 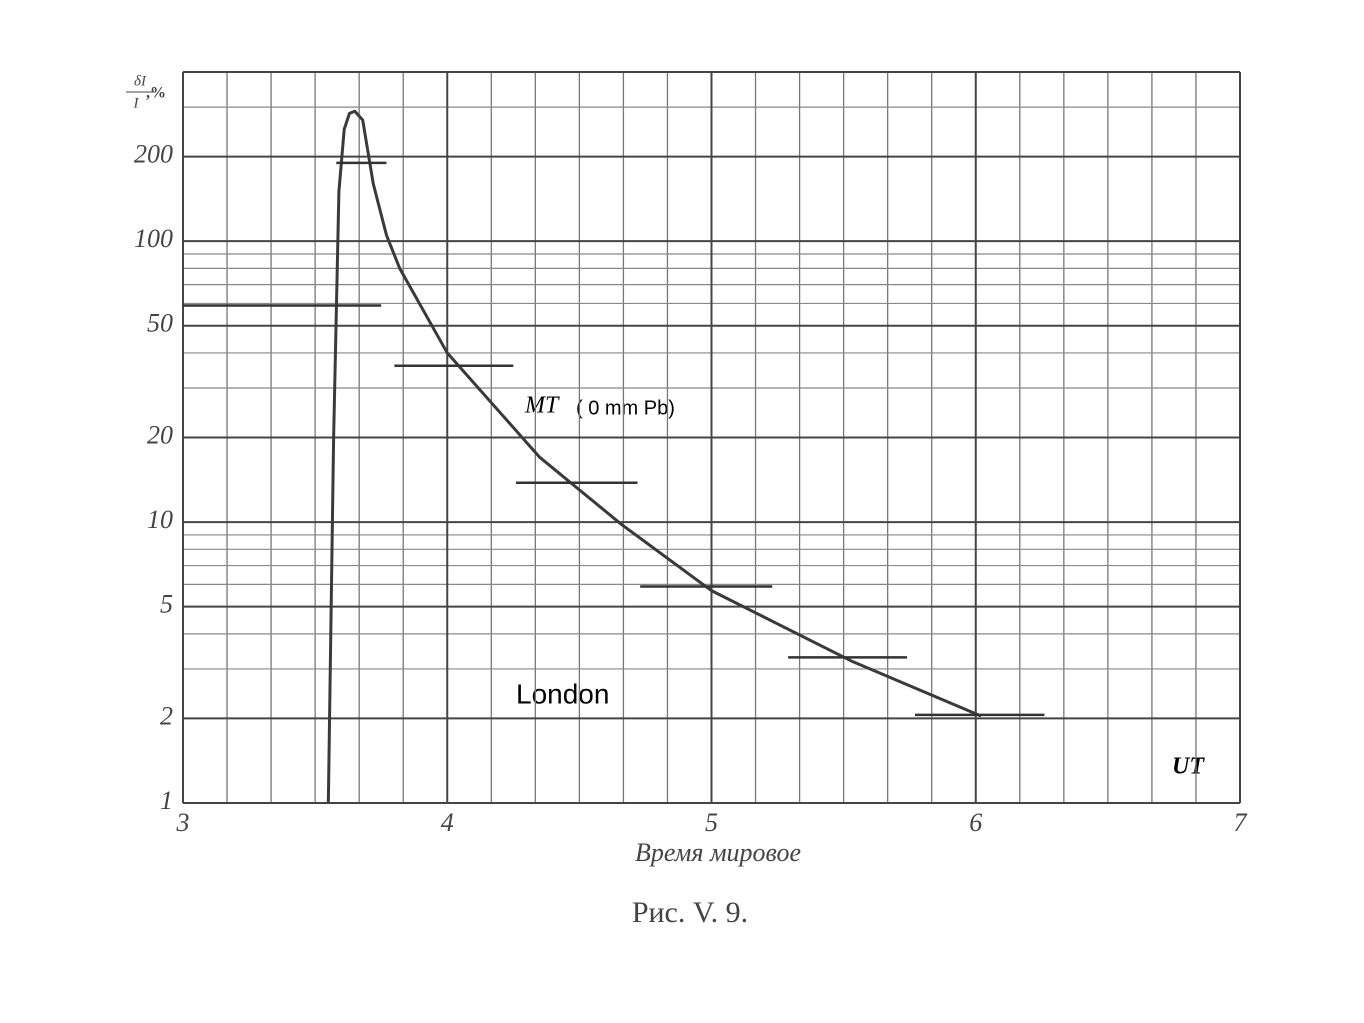 What do you see at coordinates (160, 434) in the screenshot?
I see `y-tick-label: 20` at bounding box center [160, 434].